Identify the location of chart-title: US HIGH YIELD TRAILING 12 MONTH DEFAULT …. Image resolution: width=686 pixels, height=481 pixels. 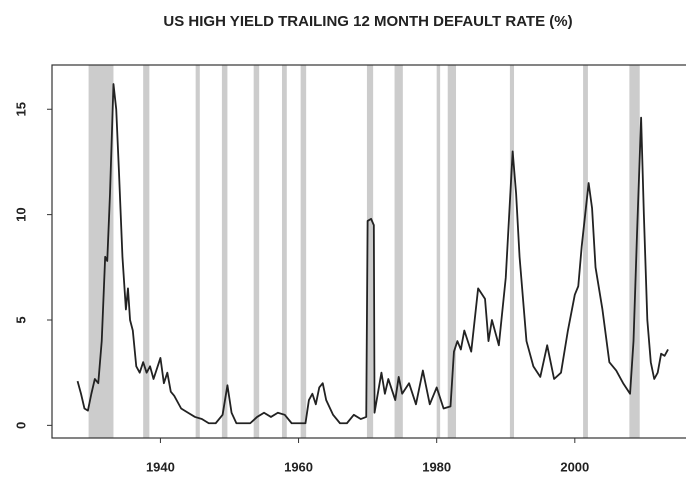
(367, 21).